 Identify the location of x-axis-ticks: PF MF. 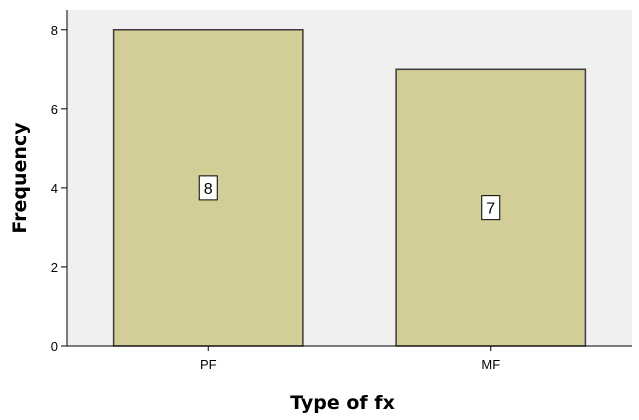
(350, 359).